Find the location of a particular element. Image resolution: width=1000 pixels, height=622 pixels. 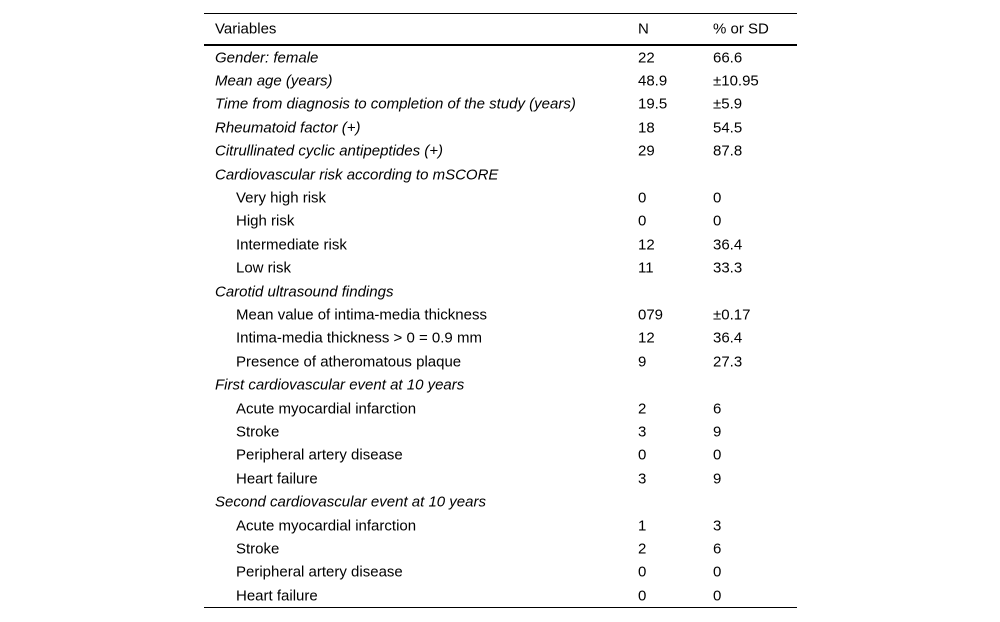

row-label: Intermediate risk is located at coordinates (291, 245).